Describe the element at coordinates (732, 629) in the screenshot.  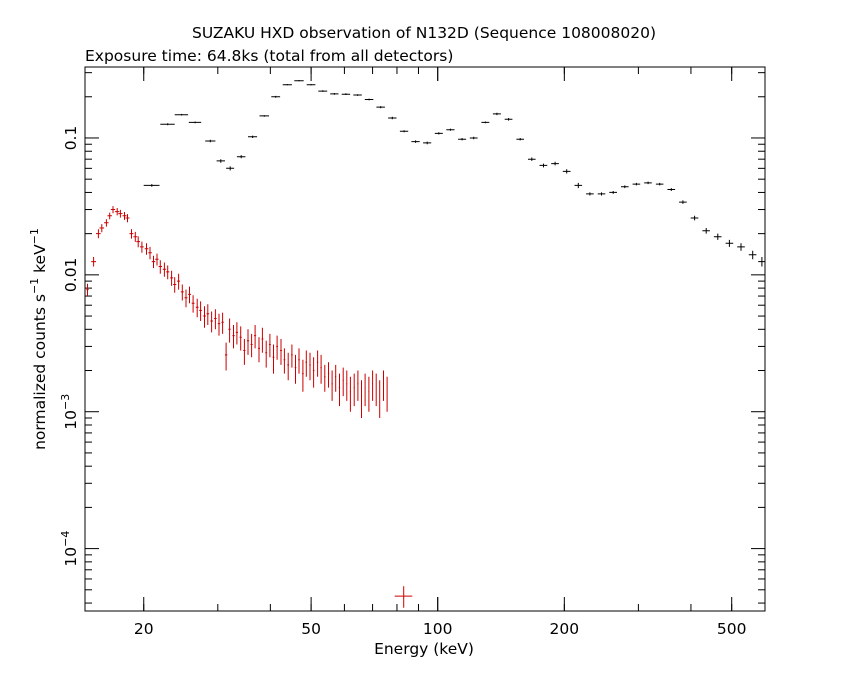
I see `x-tick-label: 500` at that location.